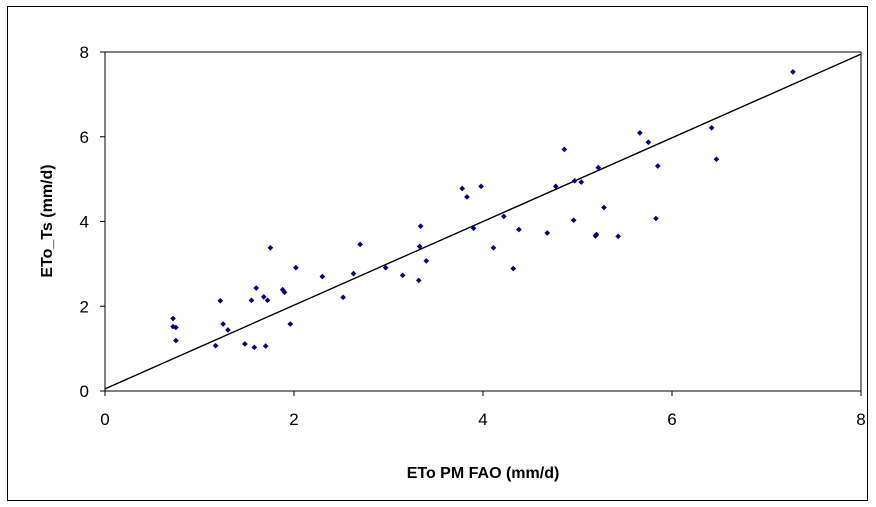 The image size is (876, 507). I want to click on x-tick-label: 0, so click(104, 419).